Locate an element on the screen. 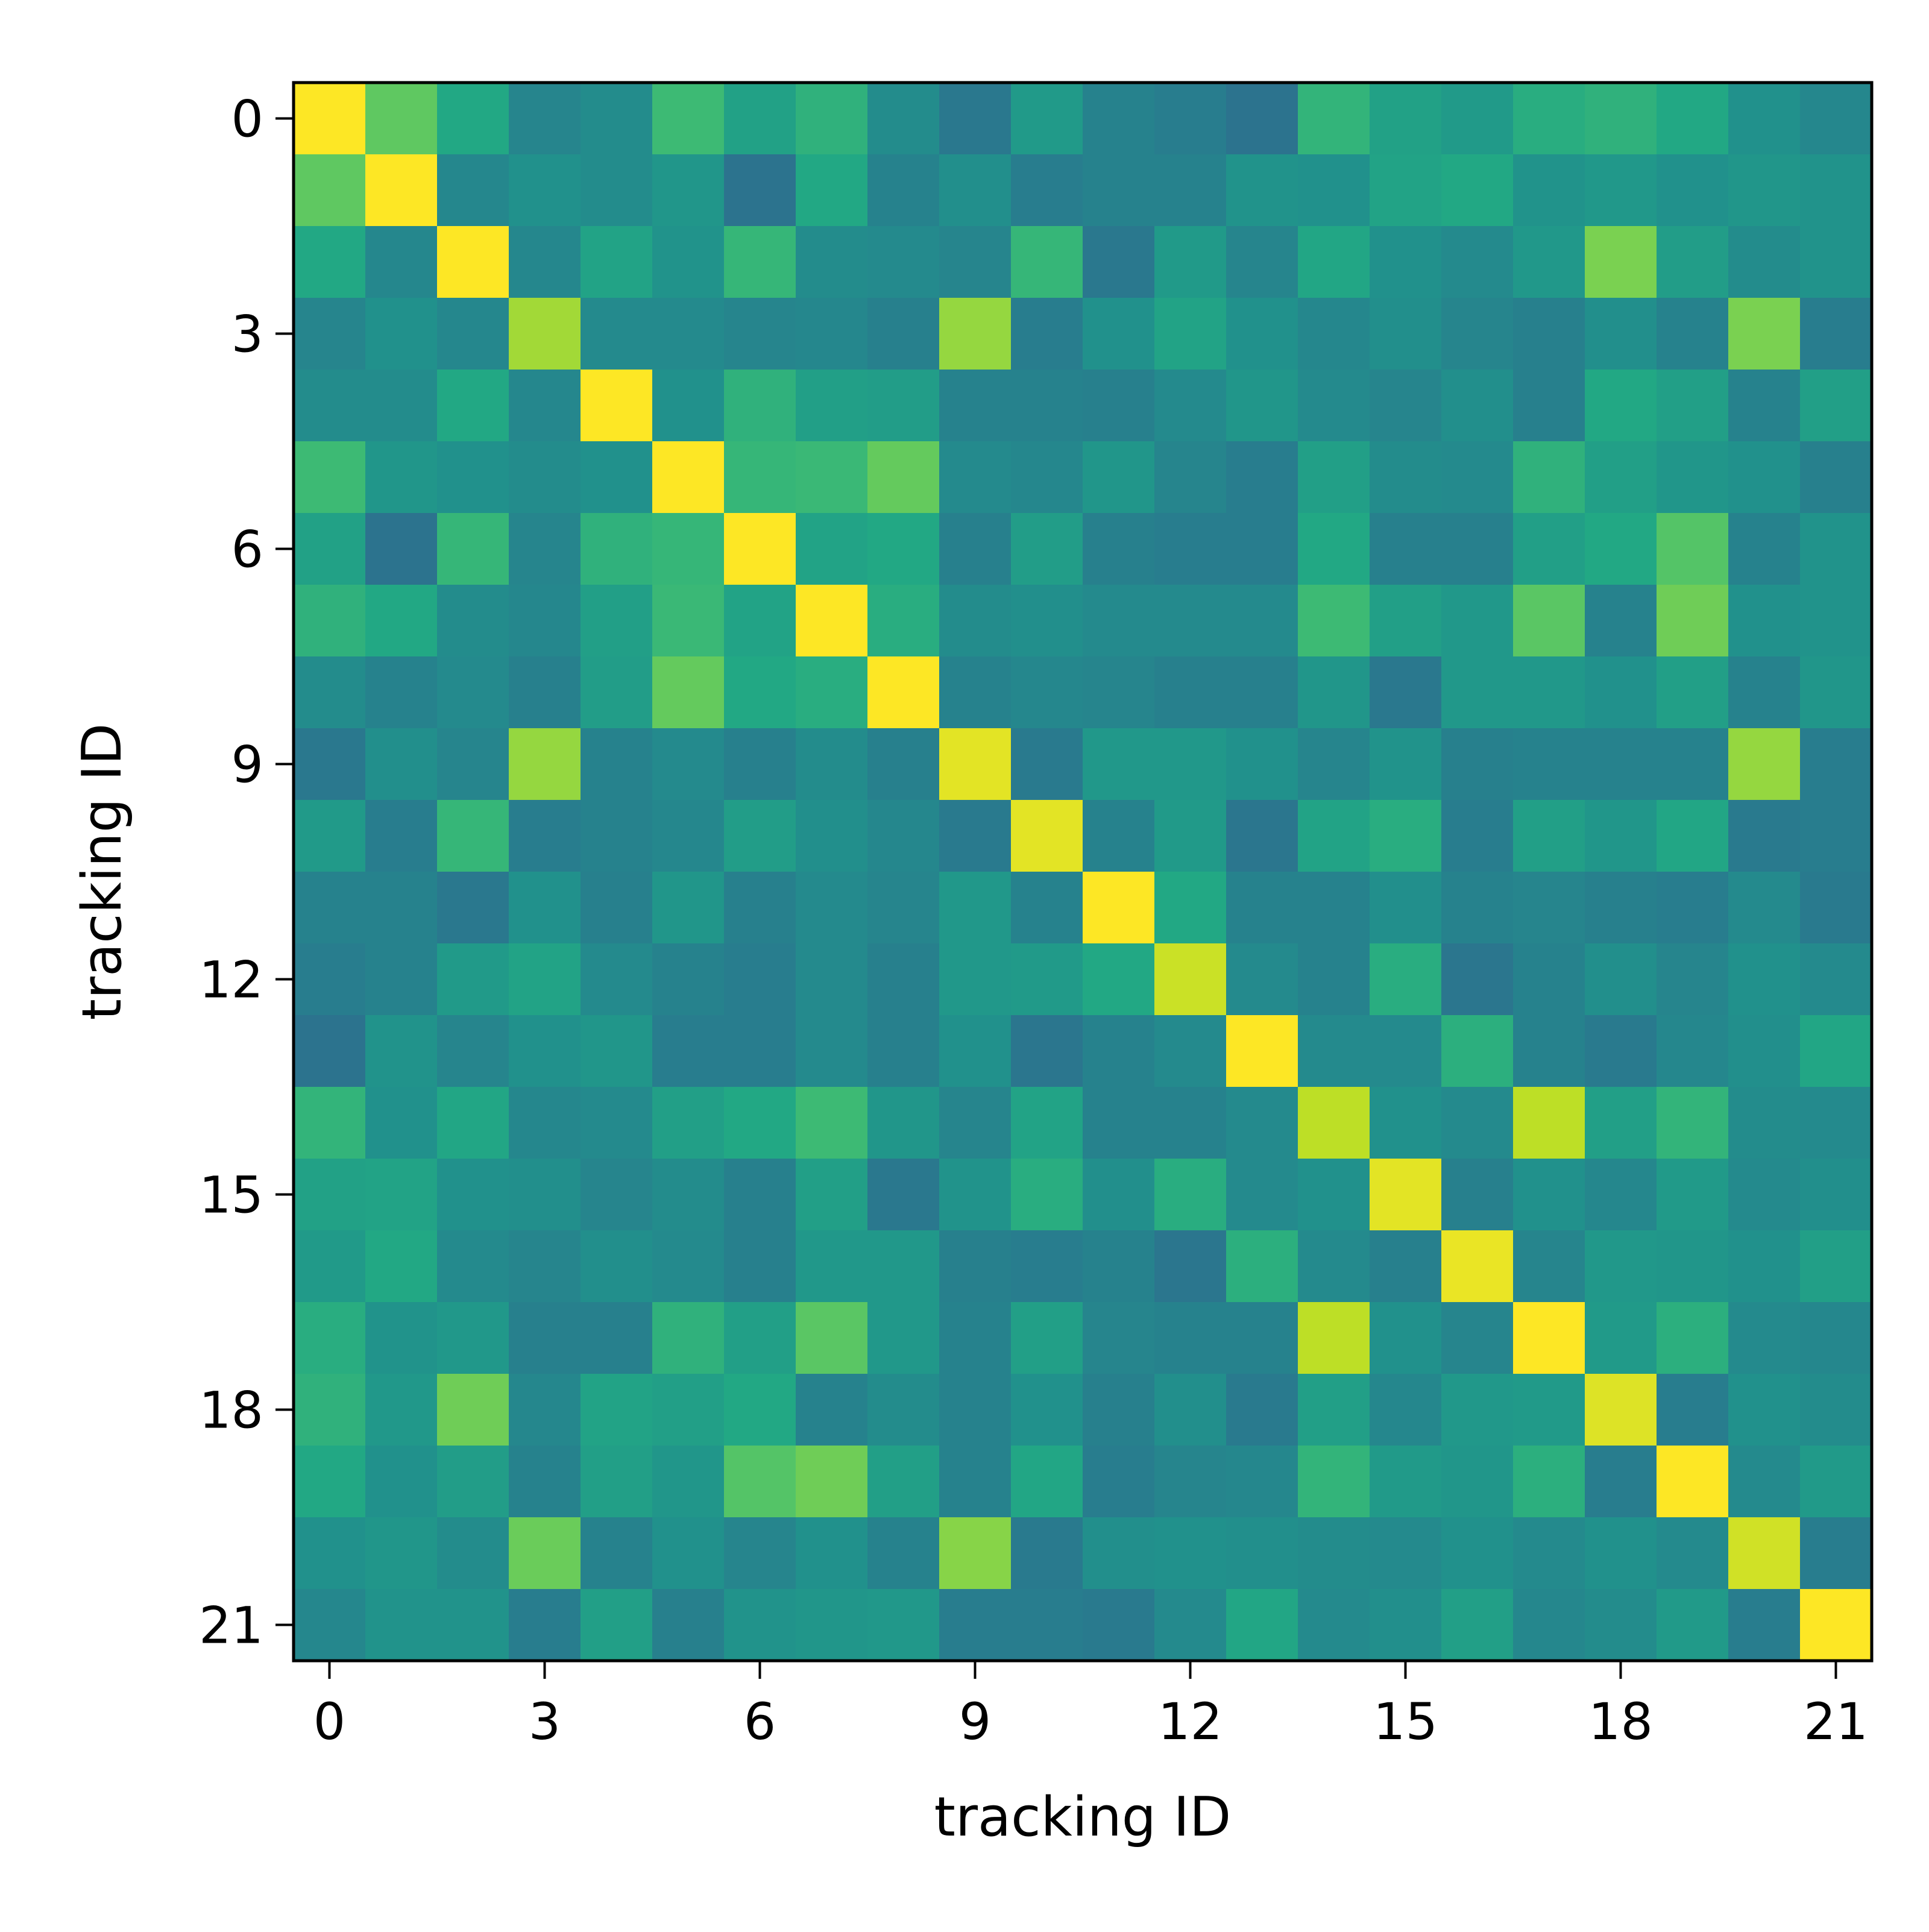  y-tick-label: 12 is located at coordinates (231, 980).